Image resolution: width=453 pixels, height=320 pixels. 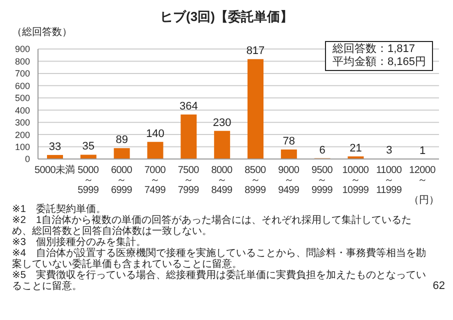 What do you see at coordinates (22, 123) in the screenshot?
I see `y-tick-label: 300` at bounding box center [22, 123].